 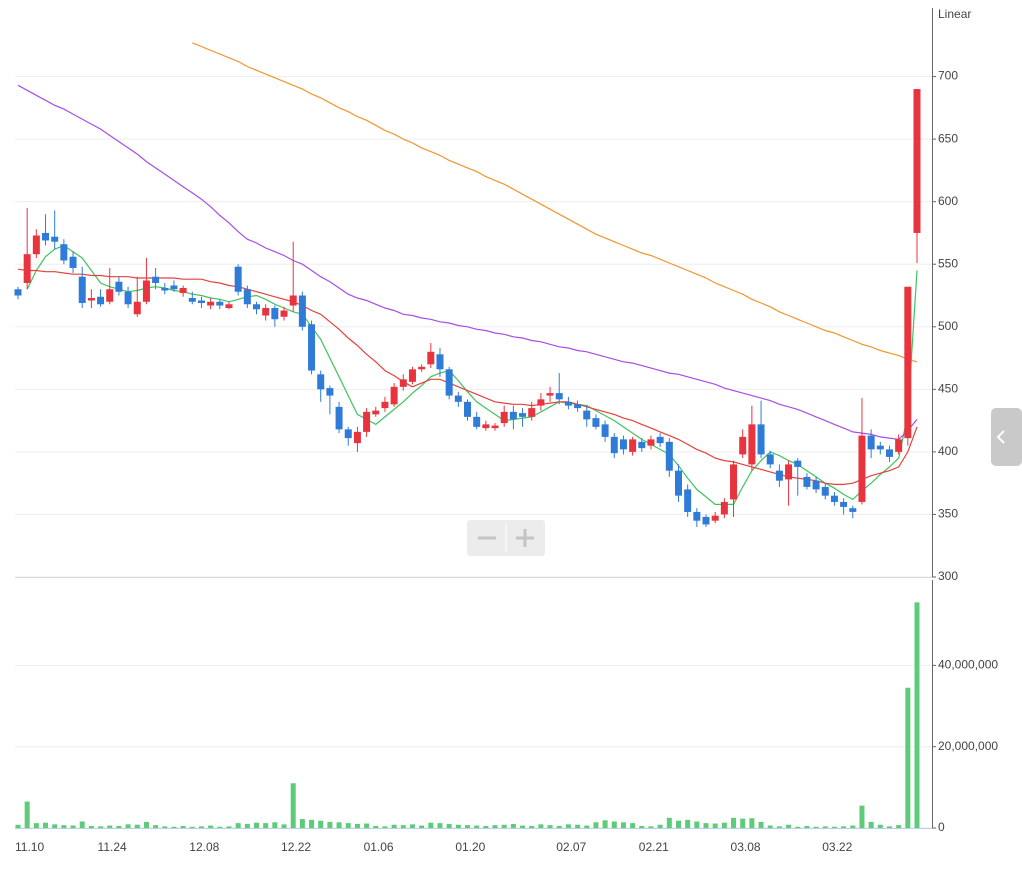 I want to click on y-tick-label: 300, so click(x=948, y=576).